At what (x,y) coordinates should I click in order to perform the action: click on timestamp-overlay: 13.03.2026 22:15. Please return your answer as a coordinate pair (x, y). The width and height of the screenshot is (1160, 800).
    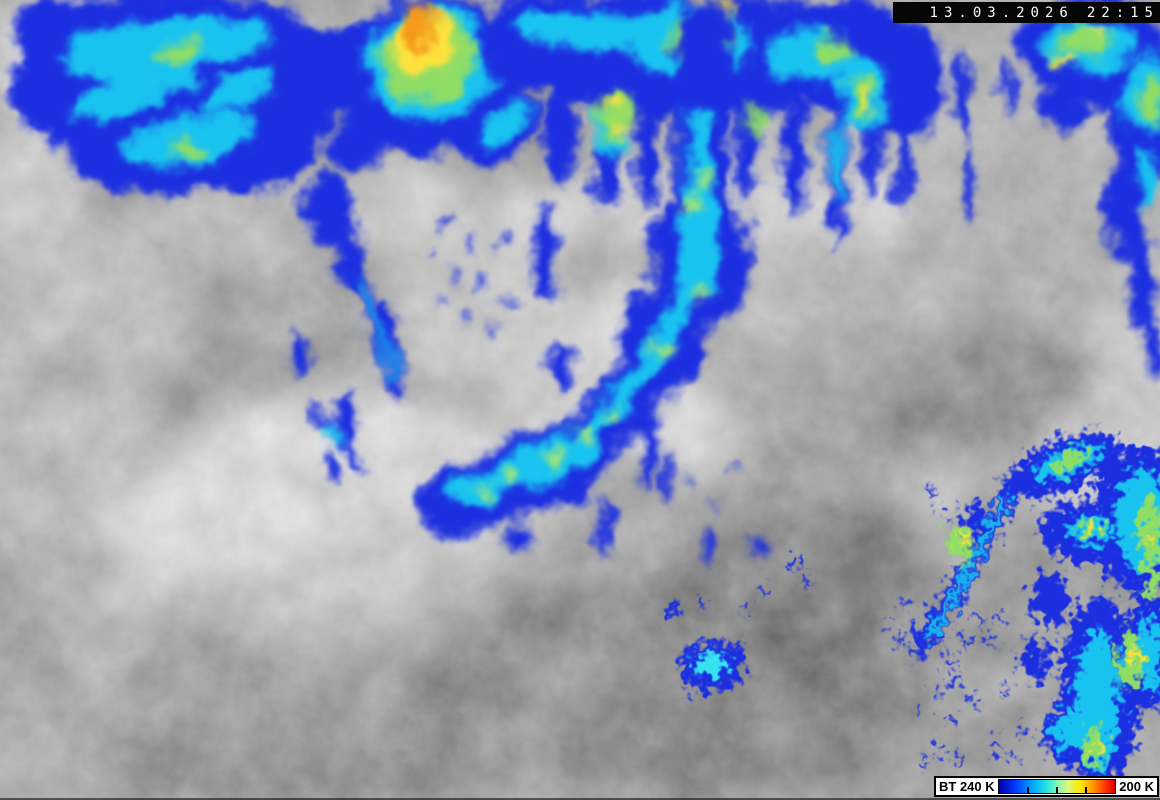
    Looking at the image, I should click on (1026, 12).